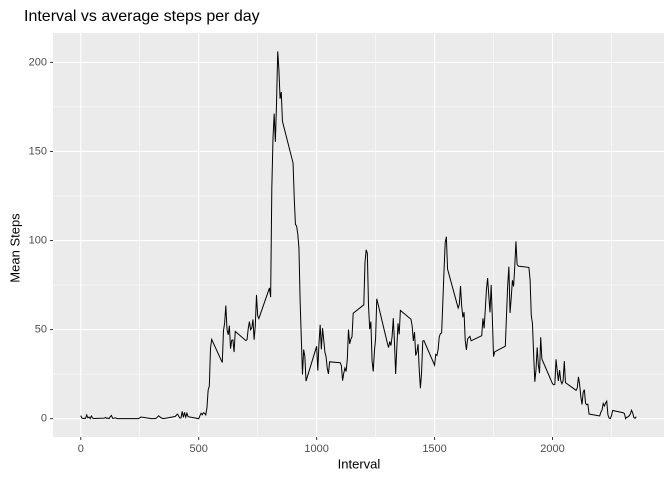 Image resolution: width=672 pixels, height=485 pixels. Describe the element at coordinates (359, 463) in the screenshot. I see `x-axis-label: Interval` at that location.